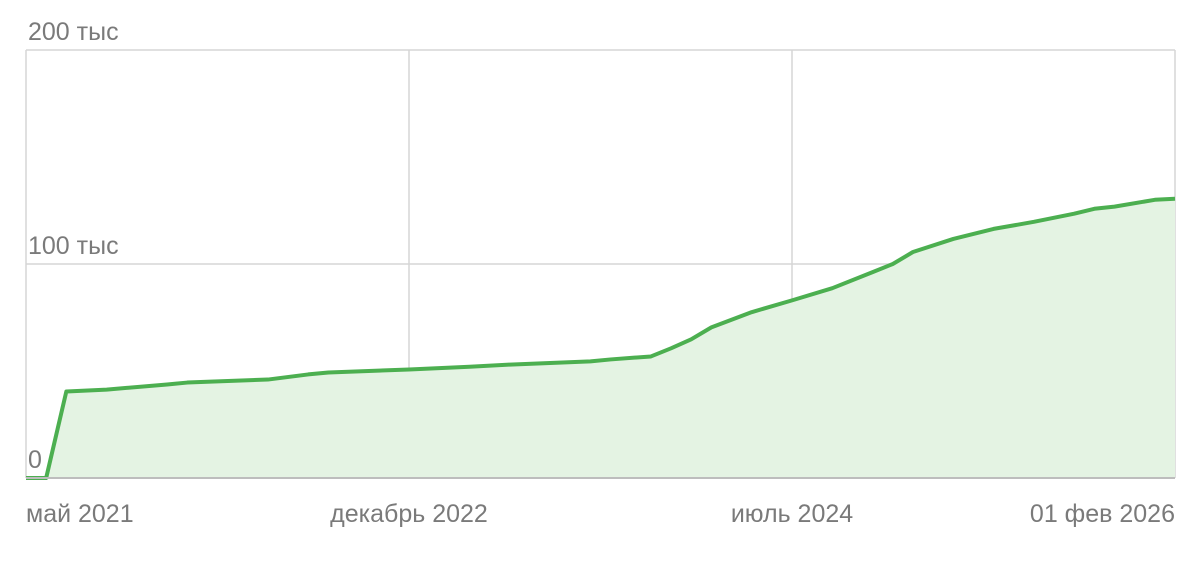 Image resolution: width=1200 pixels, height=569 pixels. What do you see at coordinates (409, 514) in the screenshot?
I see `x-tick-label: декабрь 2022` at bounding box center [409, 514].